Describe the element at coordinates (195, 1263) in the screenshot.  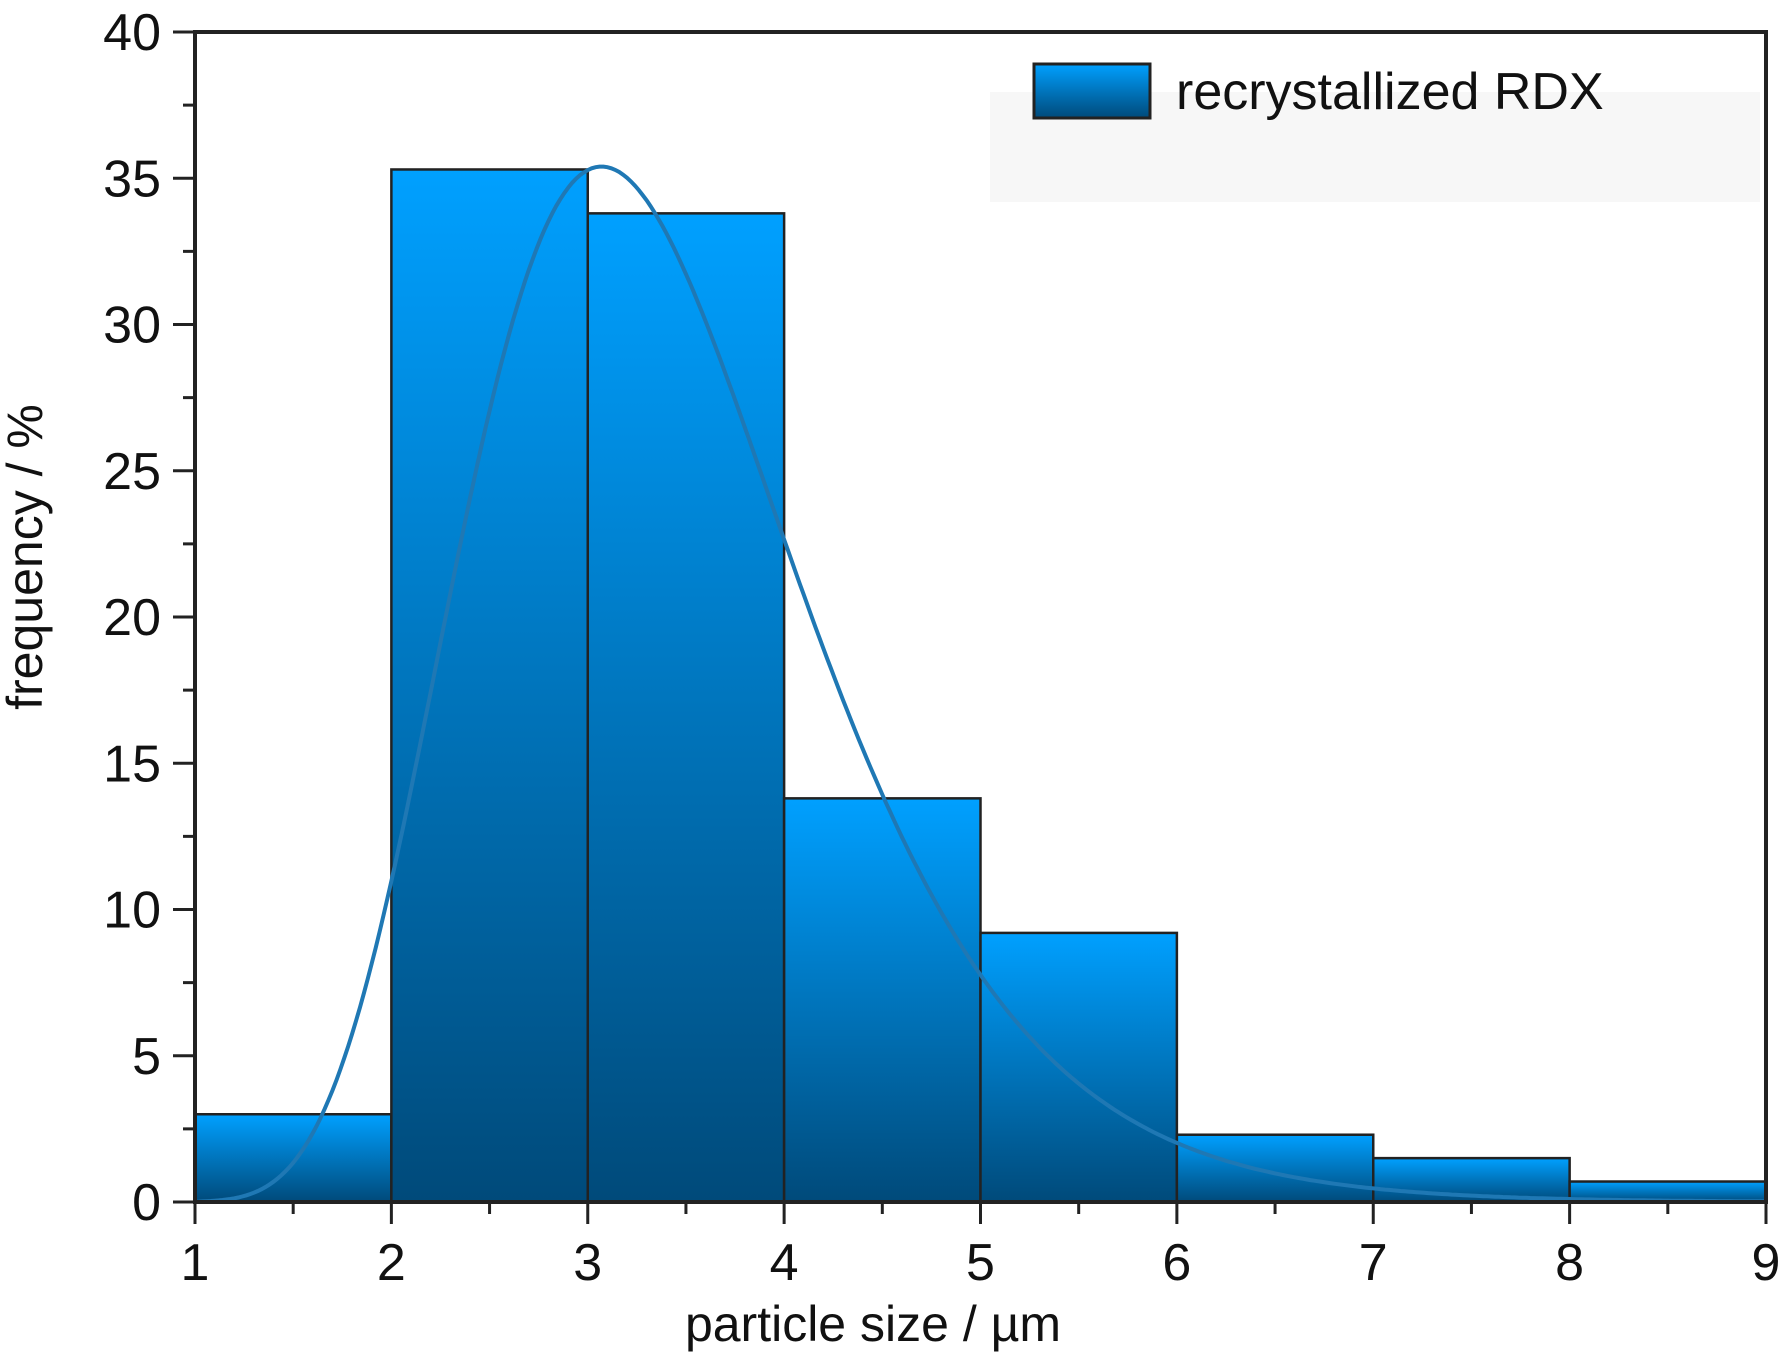
I see `x-tick-label: 1` at that location.